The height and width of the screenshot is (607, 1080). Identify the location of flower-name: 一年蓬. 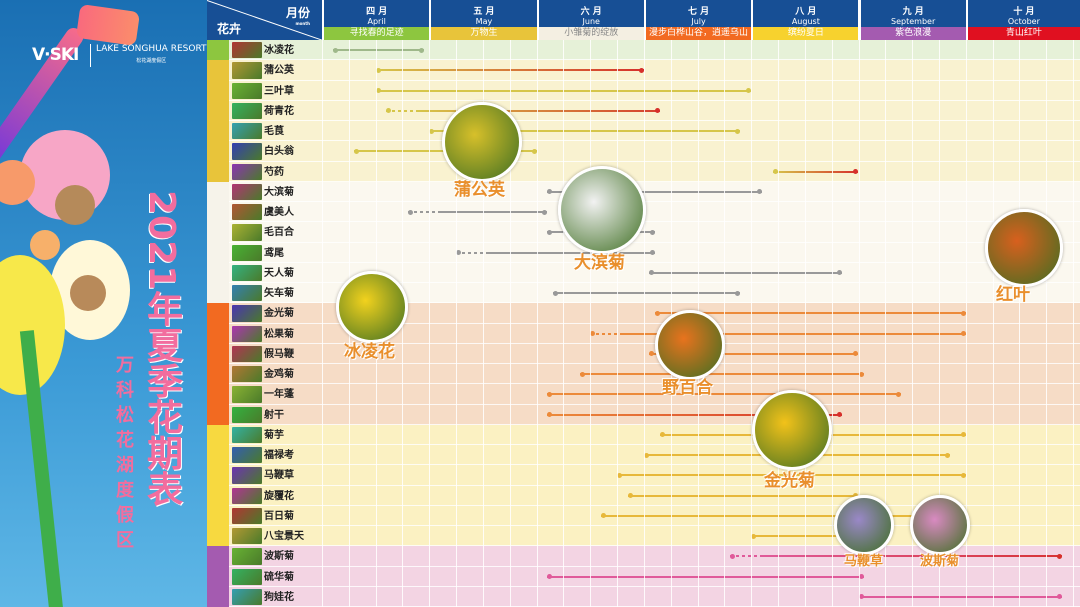
(279, 395).